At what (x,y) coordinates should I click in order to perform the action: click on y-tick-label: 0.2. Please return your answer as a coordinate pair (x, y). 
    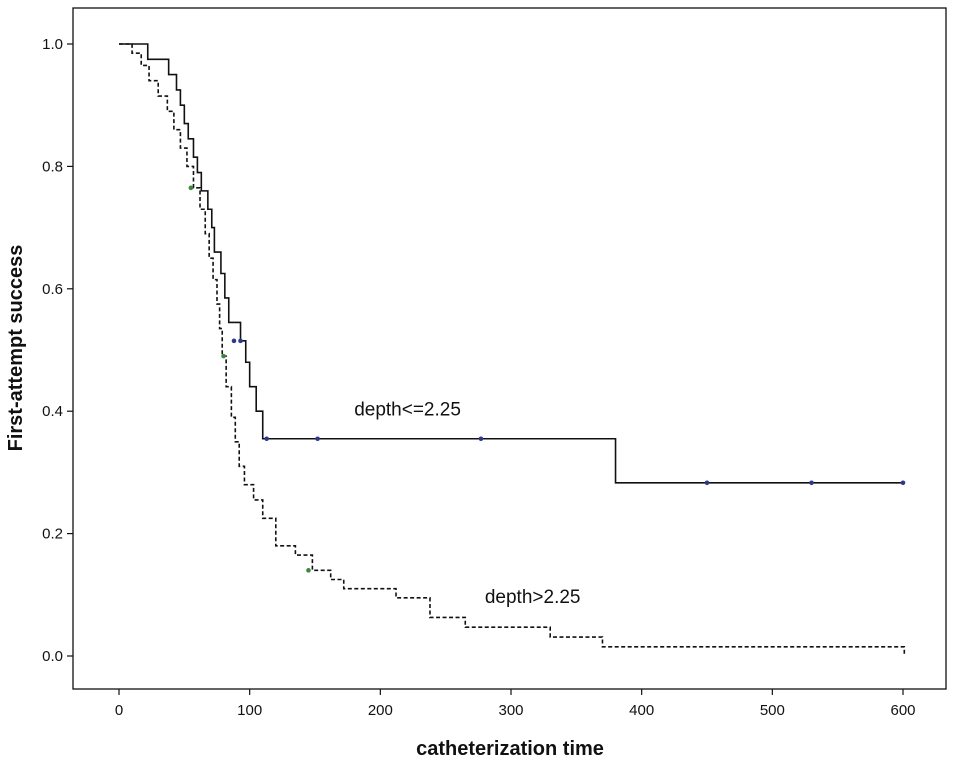
    Looking at the image, I should click on (52, 534).